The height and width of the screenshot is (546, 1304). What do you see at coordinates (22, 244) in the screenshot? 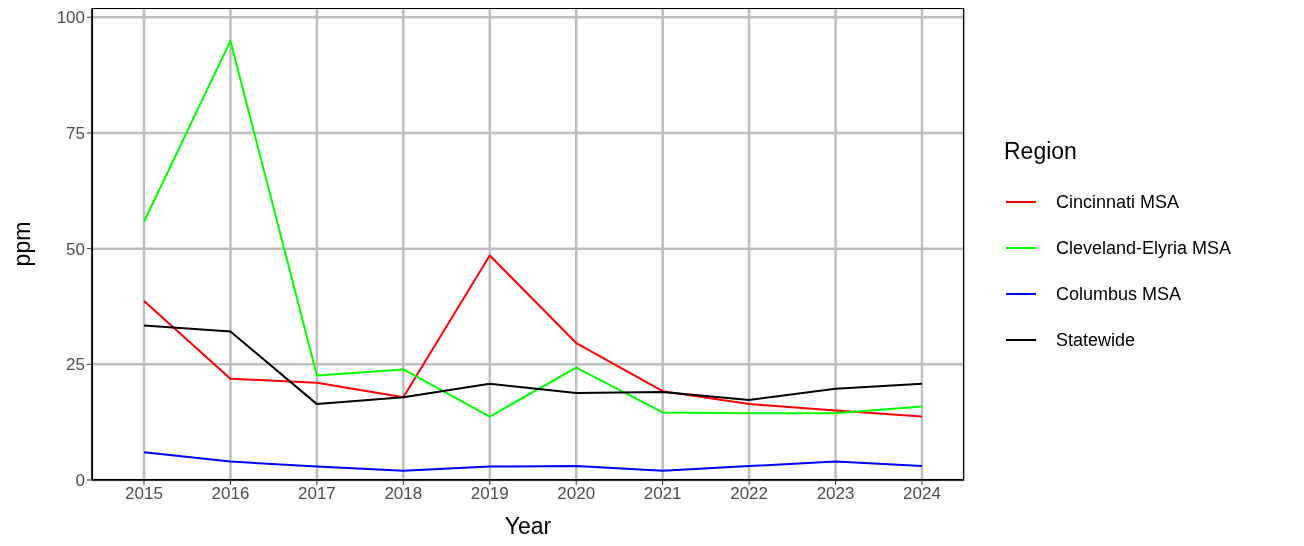
I see `y-axis-title: ppm` at bounding box center [22, 244].